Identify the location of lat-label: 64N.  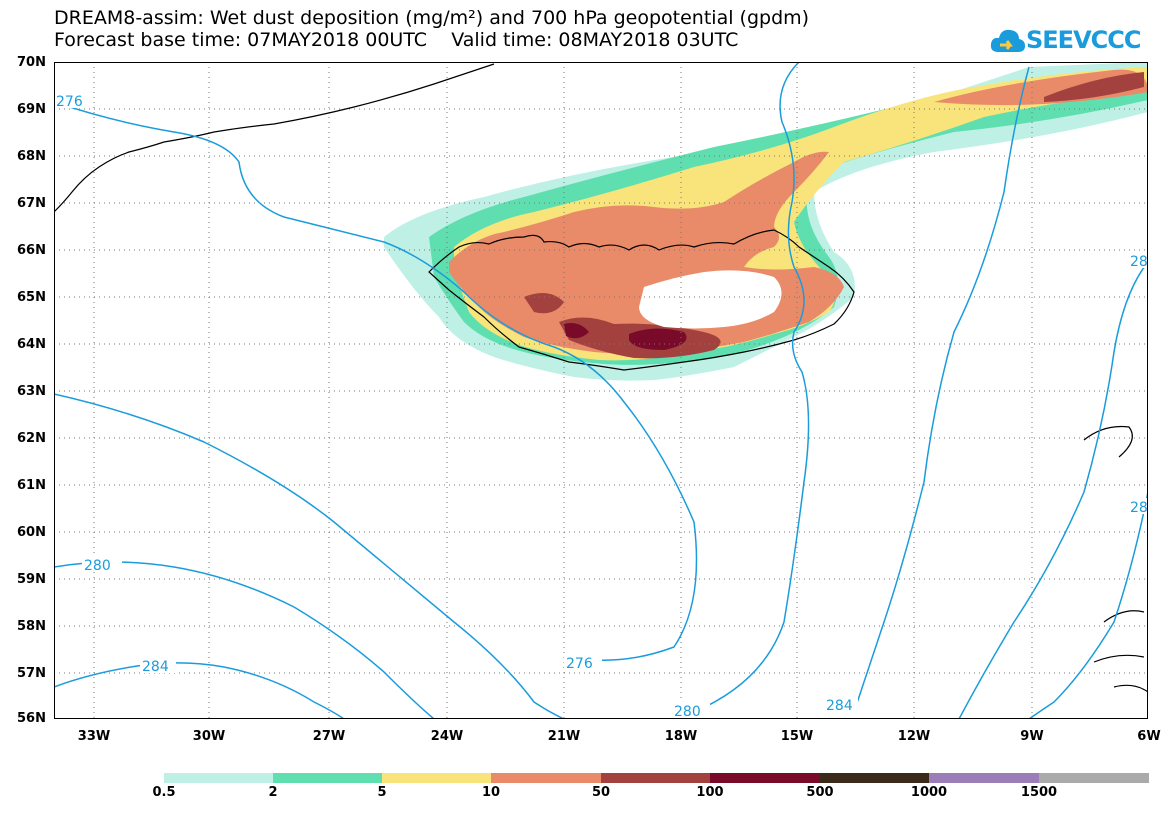
(31, 344).